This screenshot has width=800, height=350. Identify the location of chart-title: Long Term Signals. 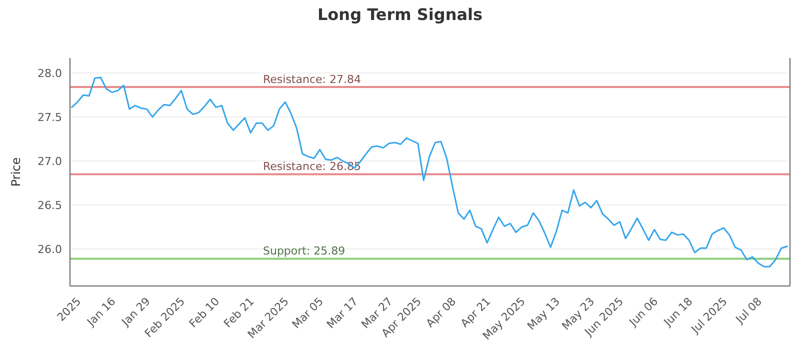
(400, 14).